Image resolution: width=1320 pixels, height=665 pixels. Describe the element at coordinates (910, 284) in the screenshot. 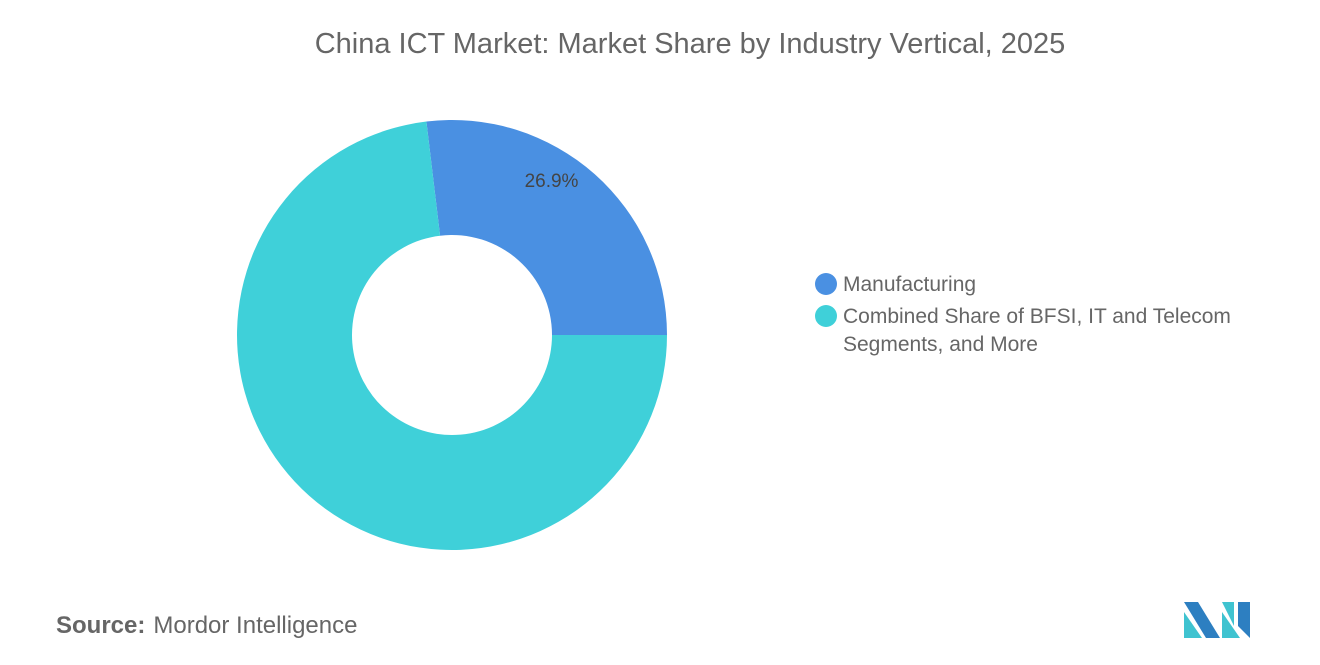

I see `legend-label: Manufacturing` at that location.